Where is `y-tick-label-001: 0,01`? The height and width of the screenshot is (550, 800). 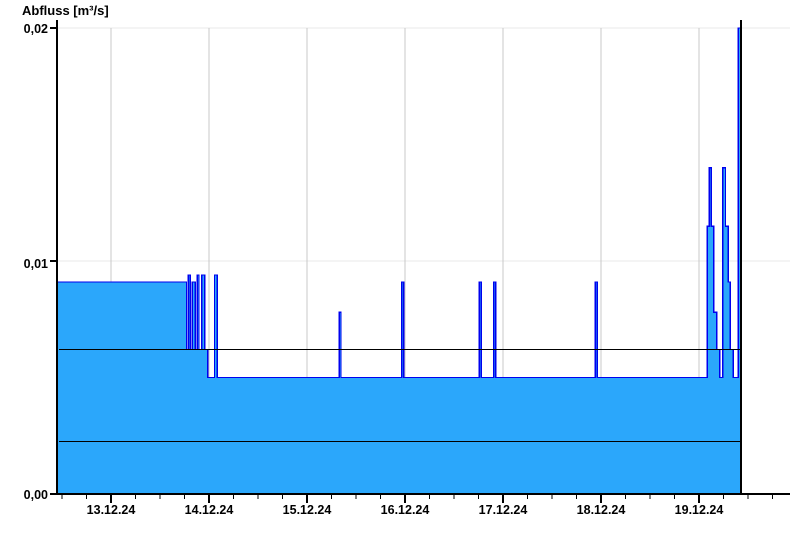 y-tick-label-001: 0,01 is located at coordinates (35, 264).